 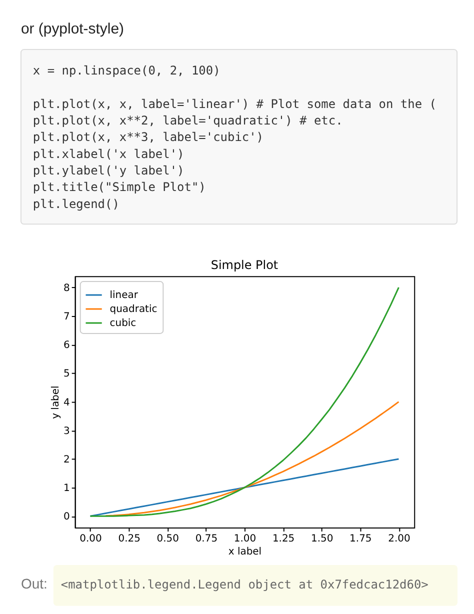 What do you see at coordinates (234, 103) in the screenshot?
I see `text: plt.plot(x, x, label='linear') # Plot some data on the (` at bounding box center [234, 103].